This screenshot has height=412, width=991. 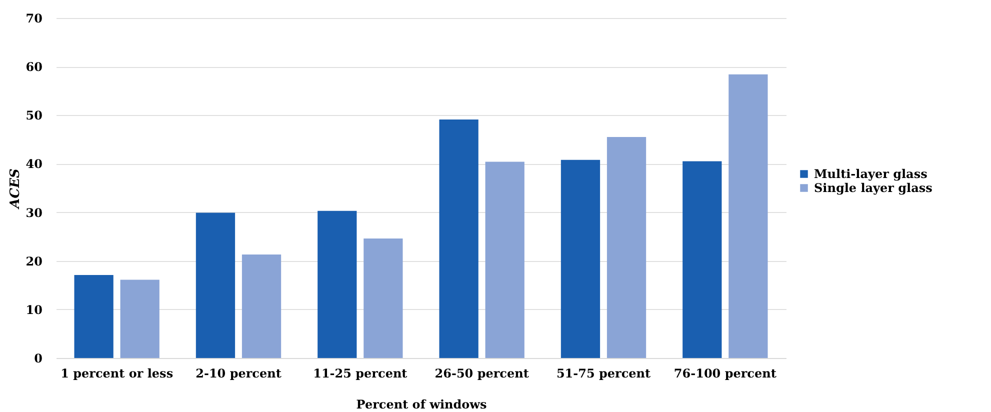 I want to click on x-tick-label: 51-75 percent, so click(x=604, y=373).